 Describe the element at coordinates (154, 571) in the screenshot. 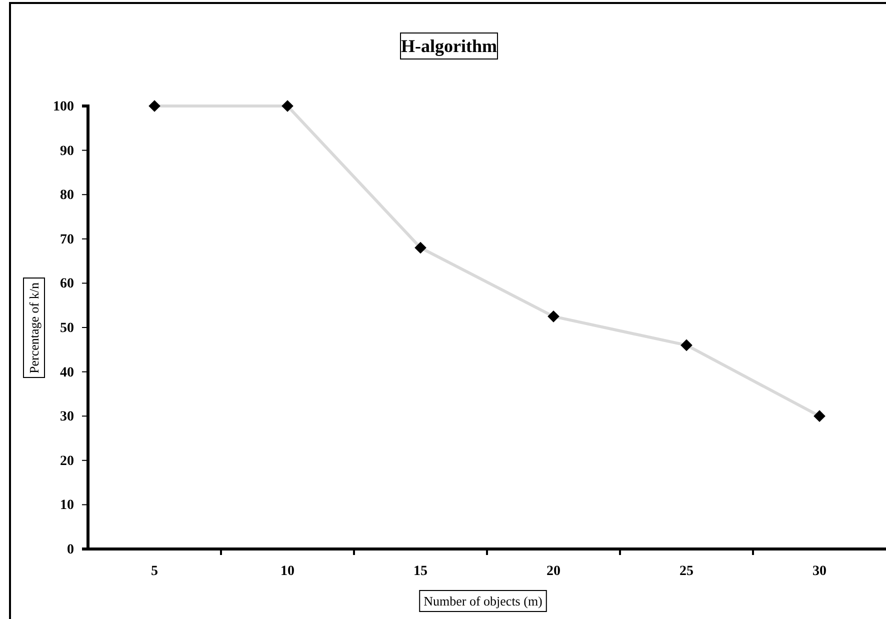

I see `x-tick-label: 5` at that location.